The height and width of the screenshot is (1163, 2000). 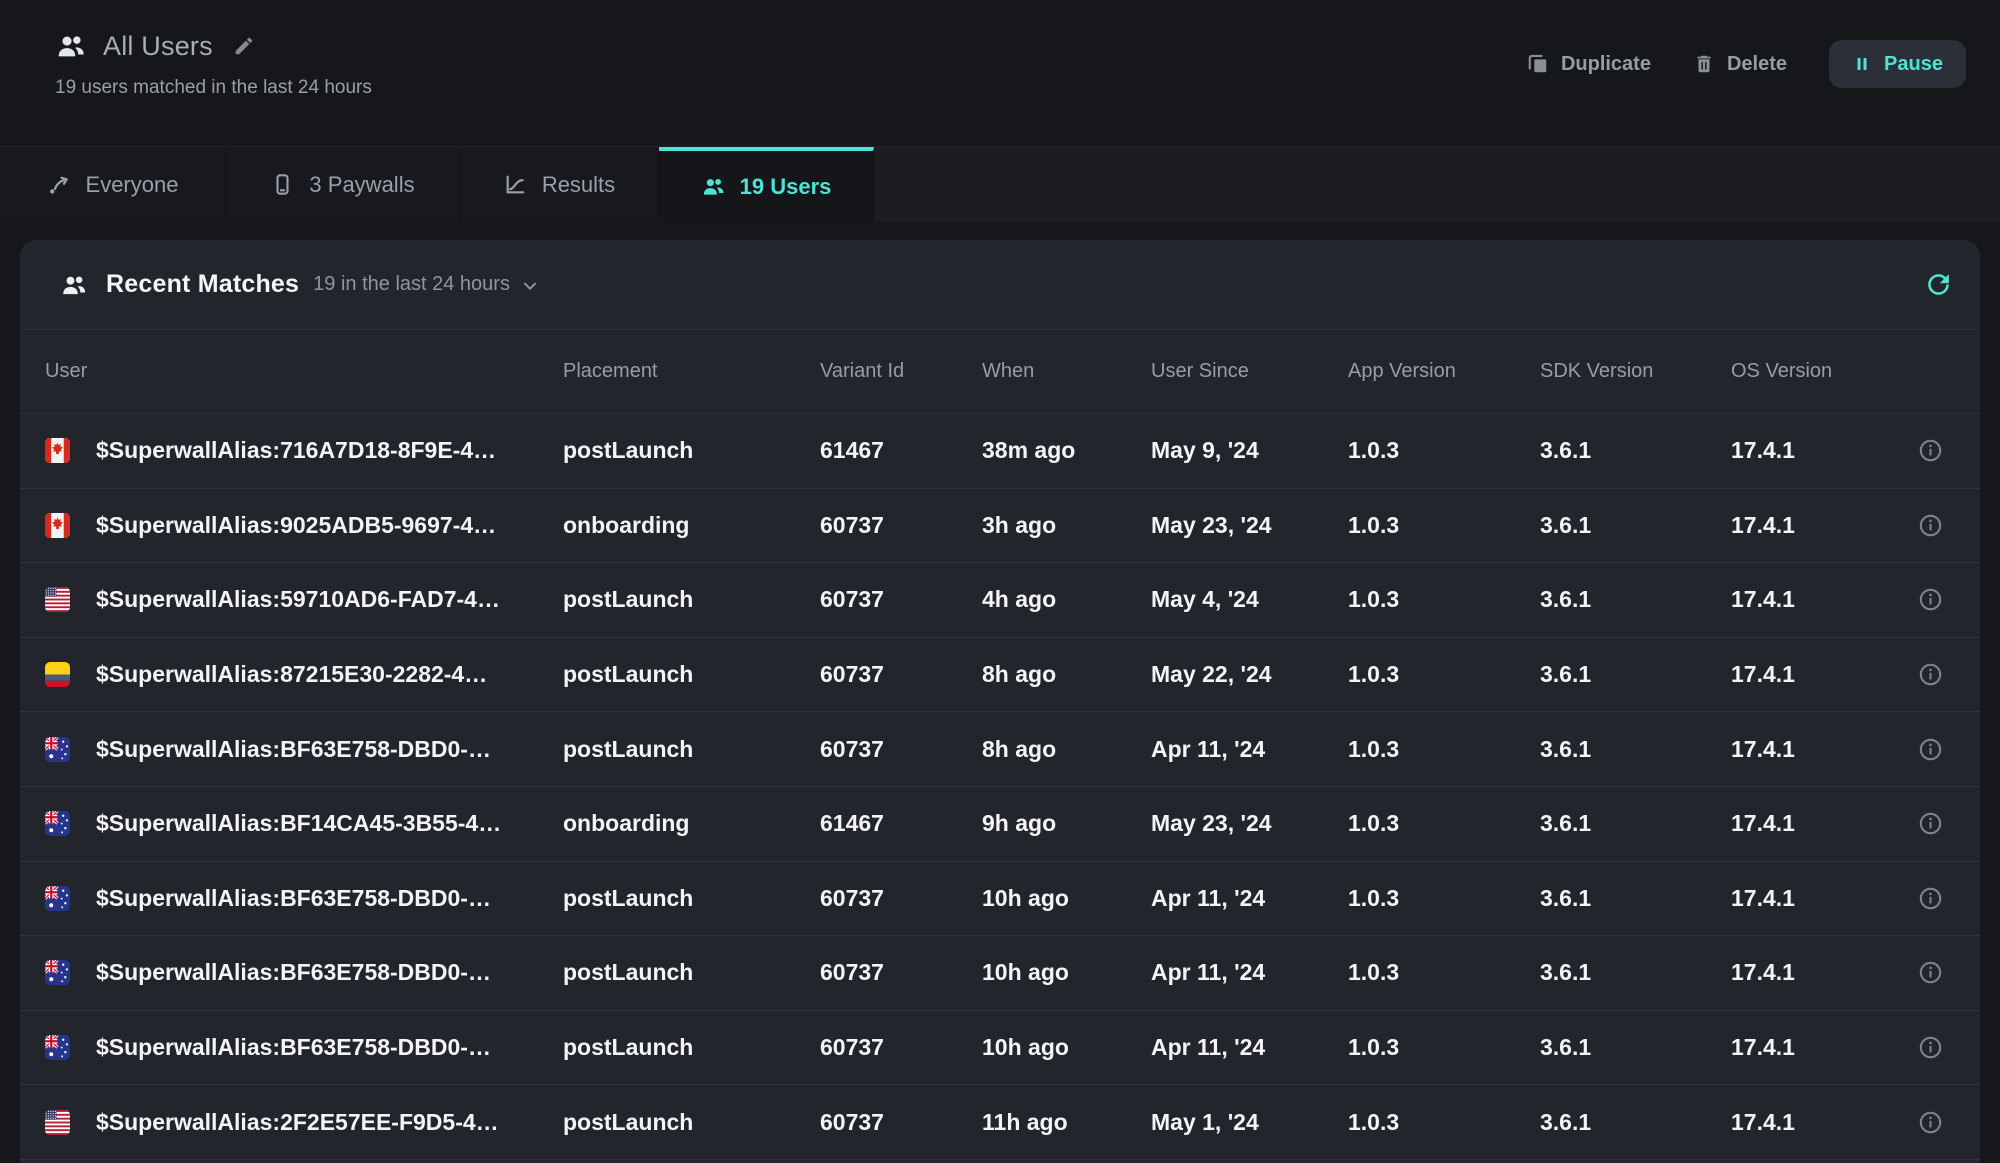 I want to click on duplicate-button: Duplicate, so click(x=1589, y=64).